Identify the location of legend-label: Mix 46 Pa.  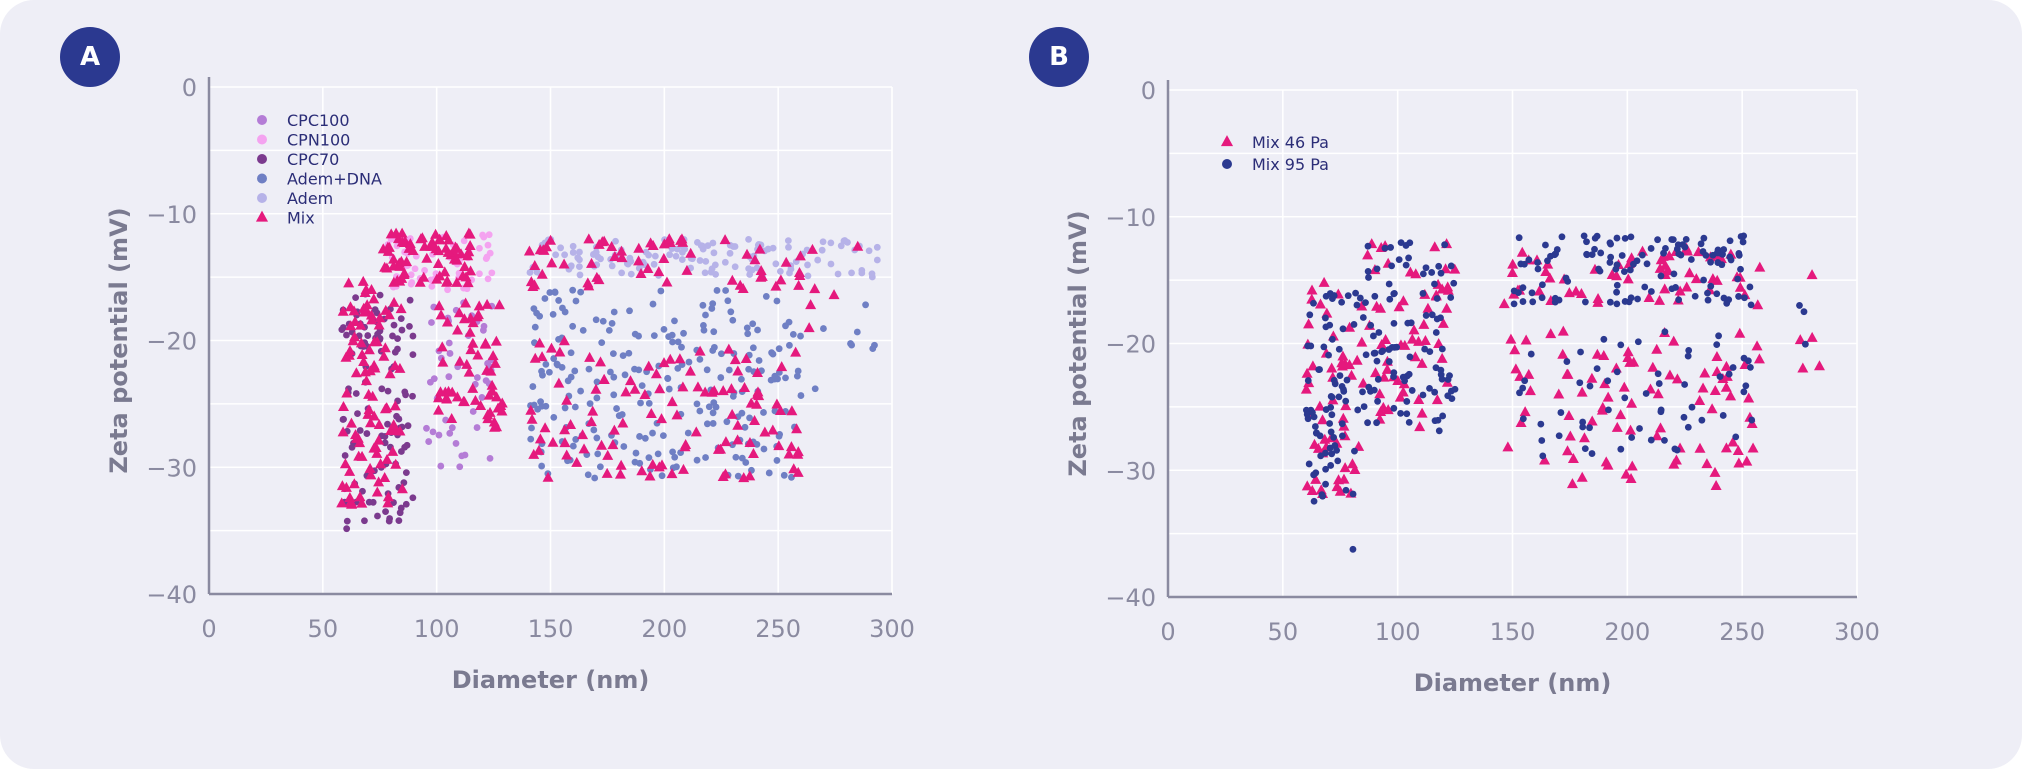
(1290, 142).